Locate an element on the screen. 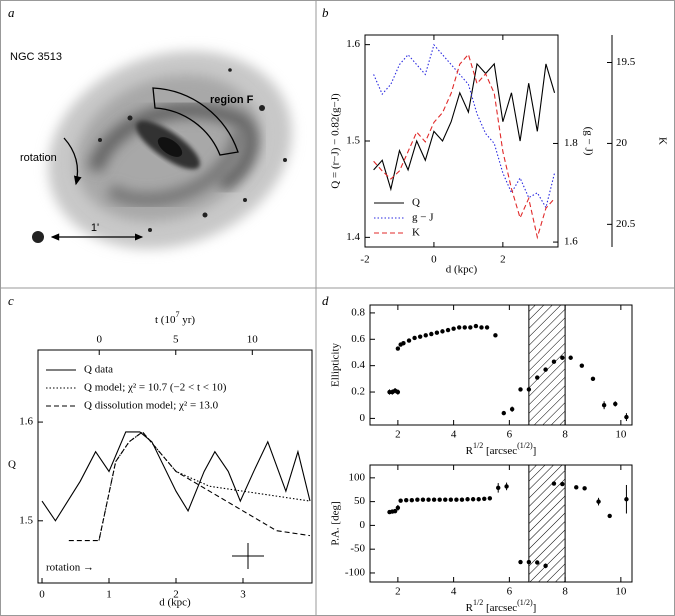 This screenshot has width=675, height=616. panel-label: b is located at coordinates (325, 12).